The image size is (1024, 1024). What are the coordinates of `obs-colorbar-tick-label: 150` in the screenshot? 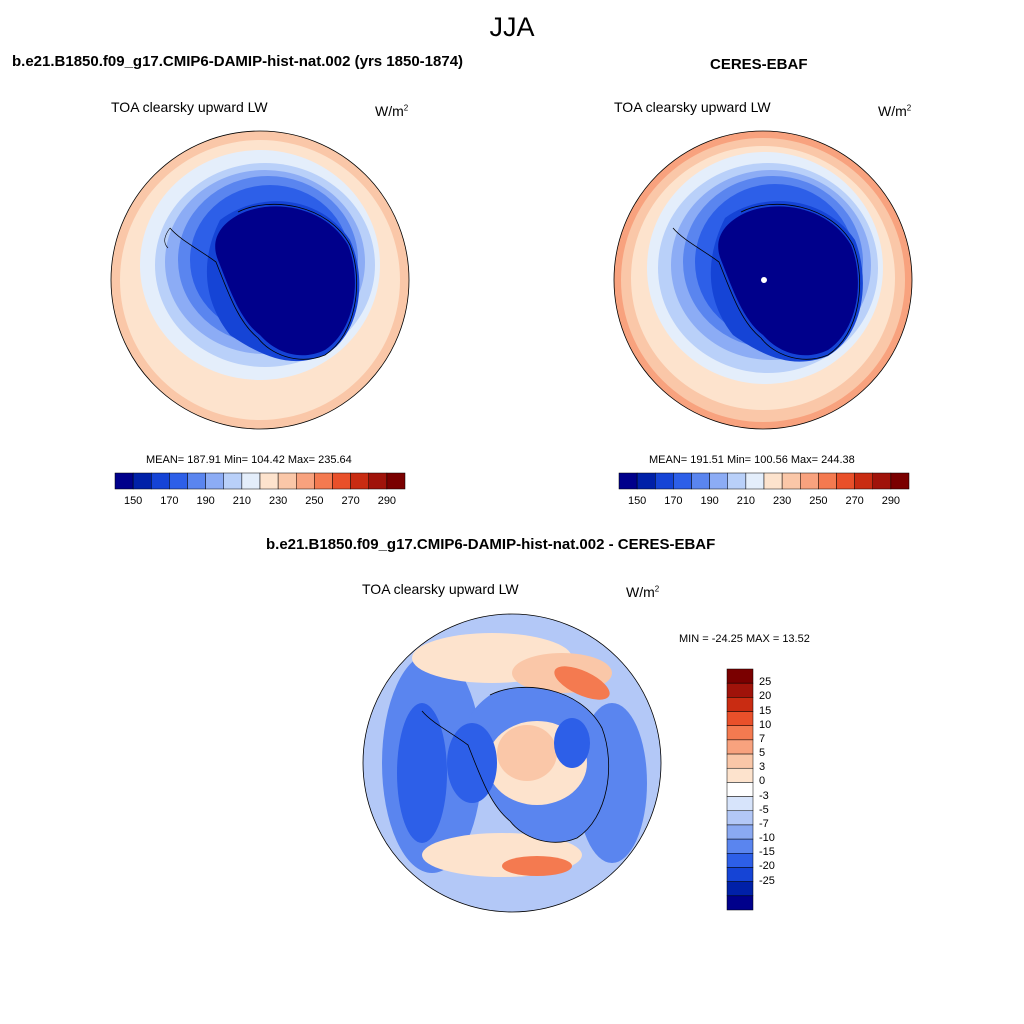 It's located at (637, 501).